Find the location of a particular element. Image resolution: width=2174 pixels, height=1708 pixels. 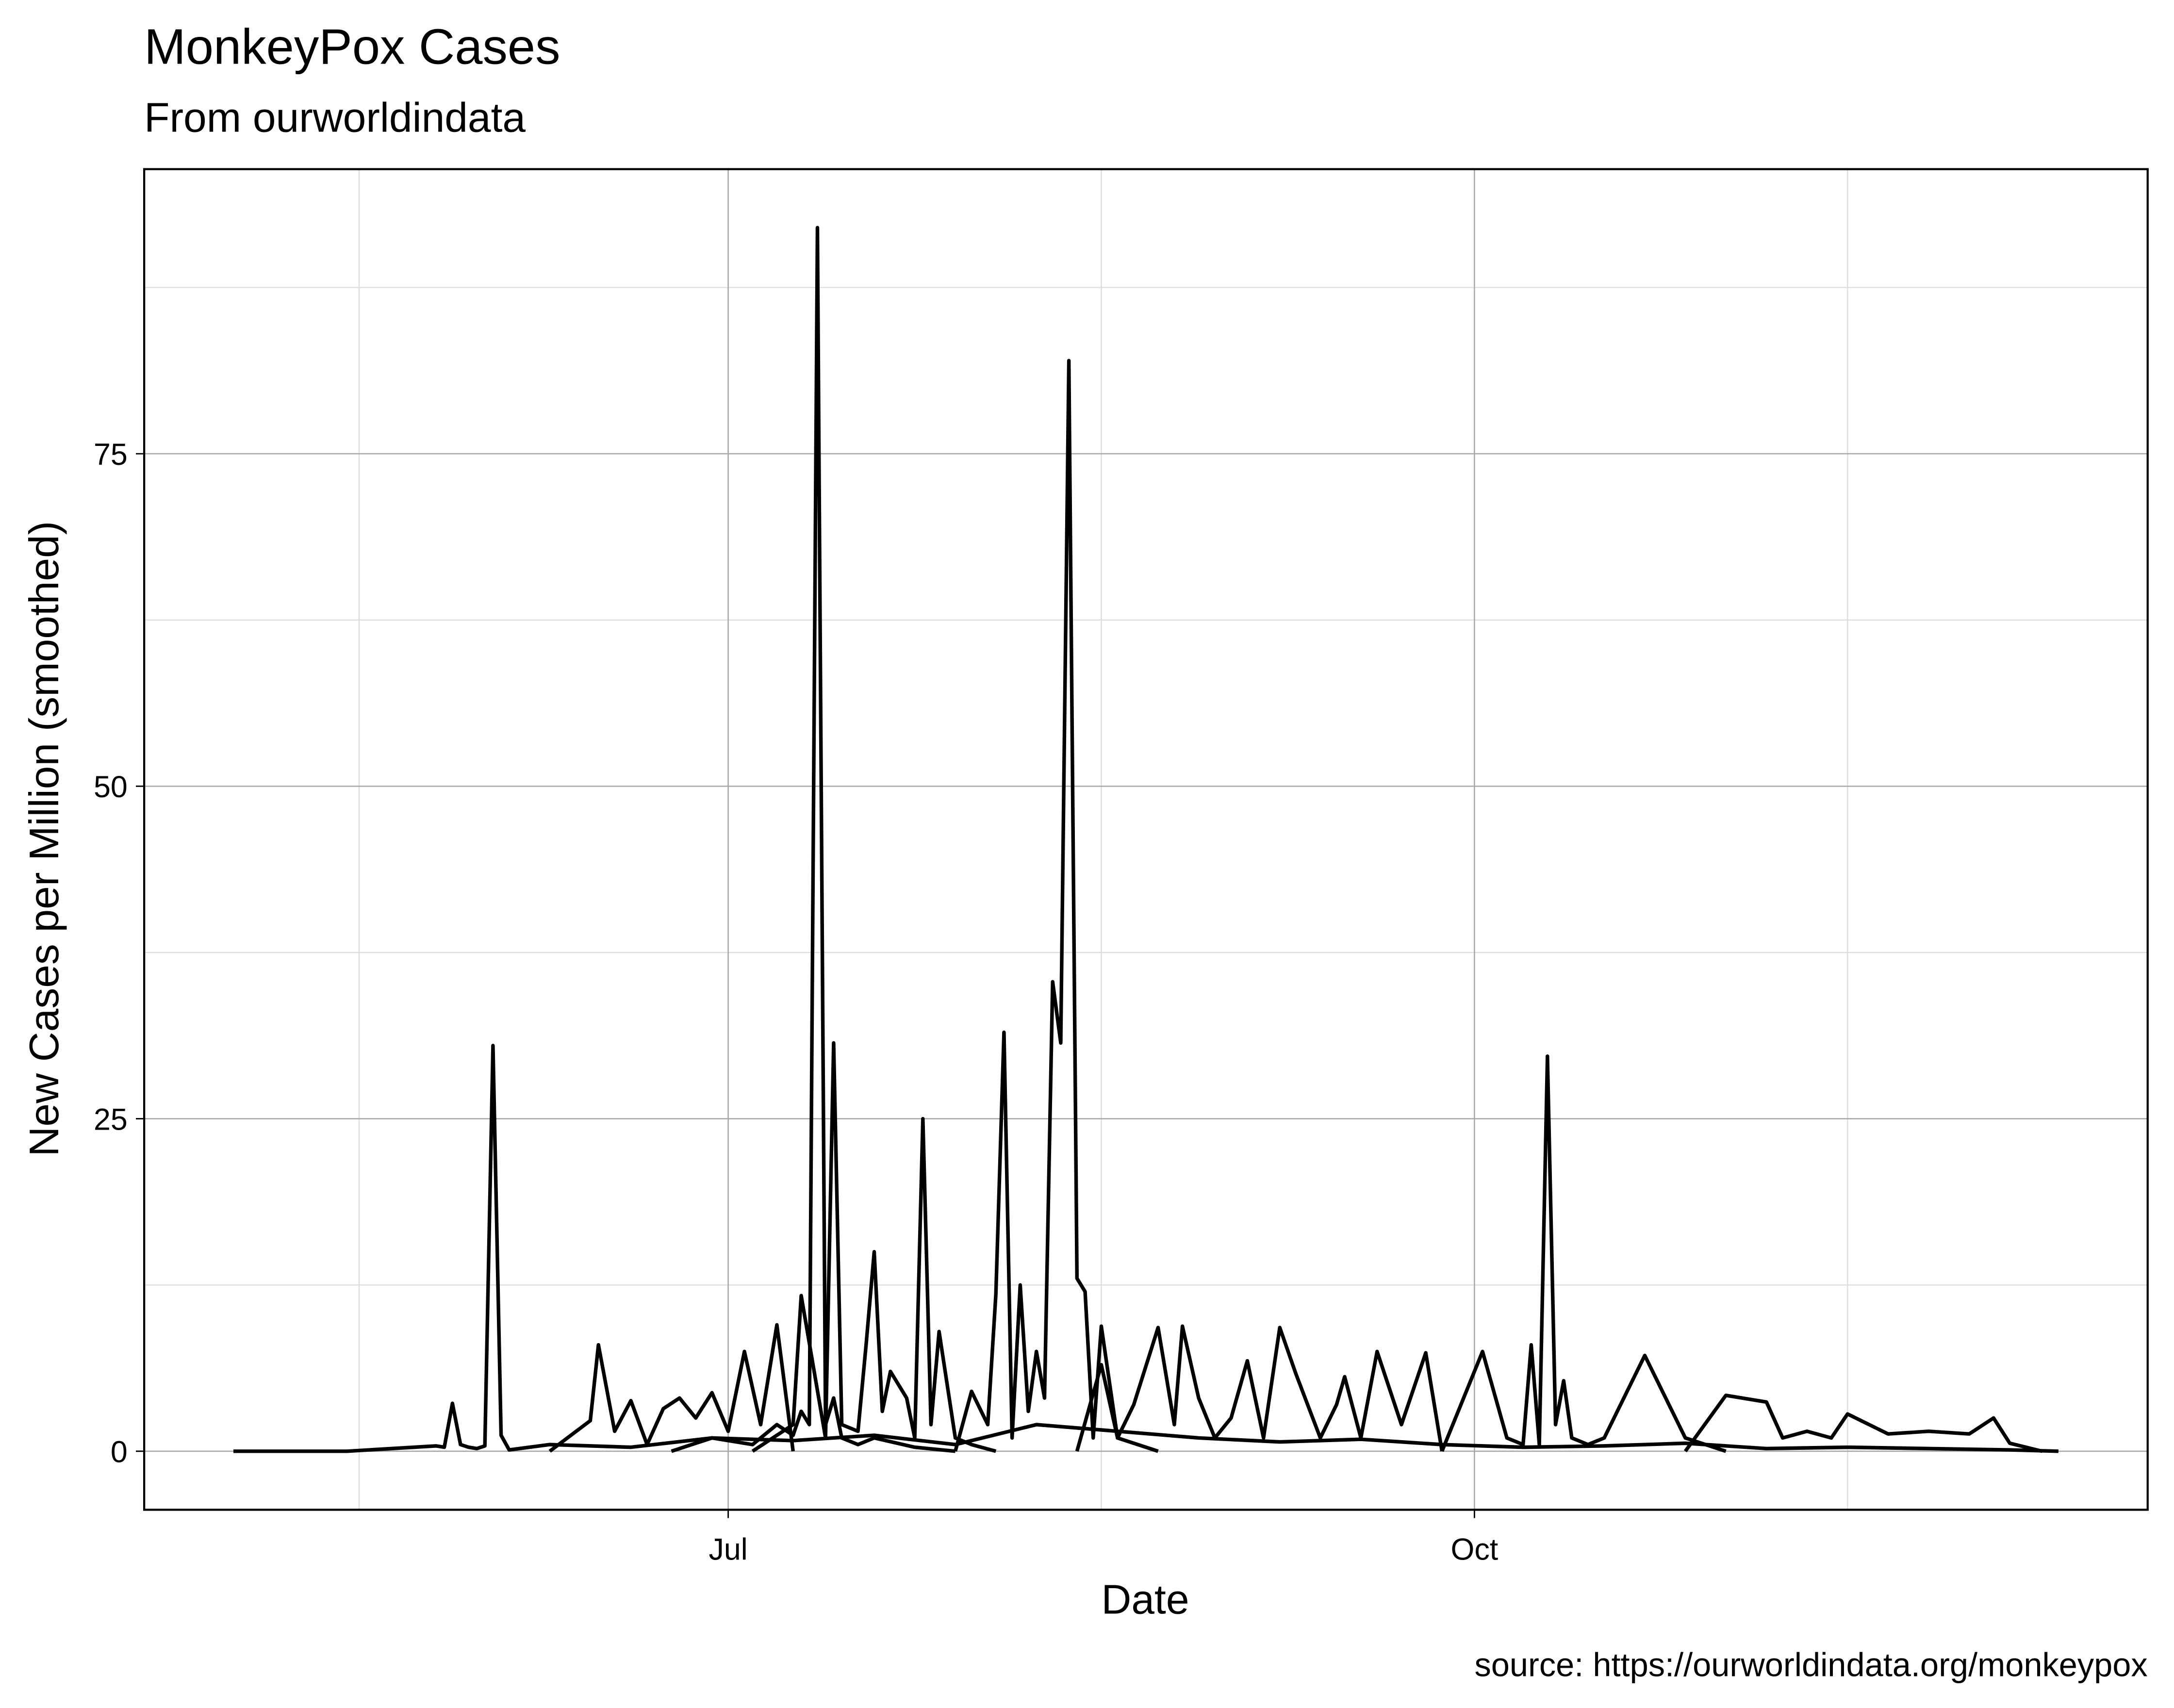

y-tick-label: 0 is located at coordinates (119, 1452).